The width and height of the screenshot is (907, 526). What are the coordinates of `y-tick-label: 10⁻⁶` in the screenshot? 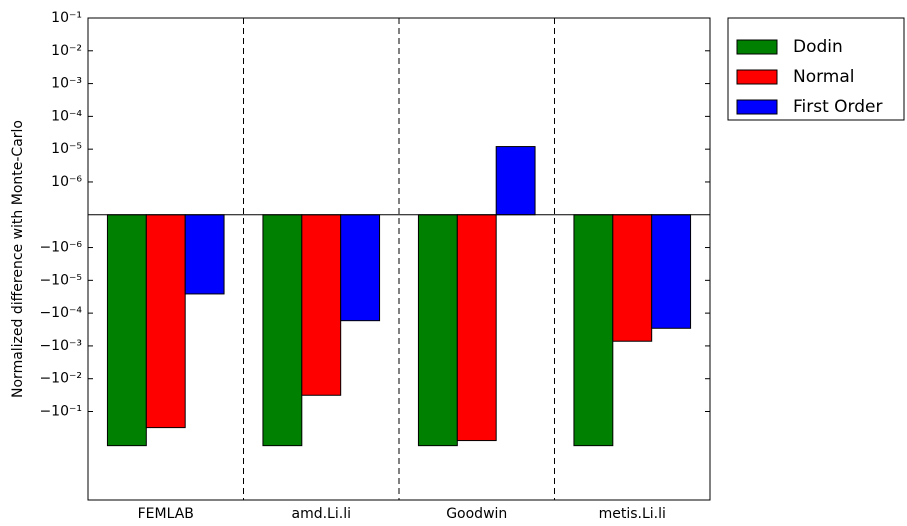 It's located at (66, 182).